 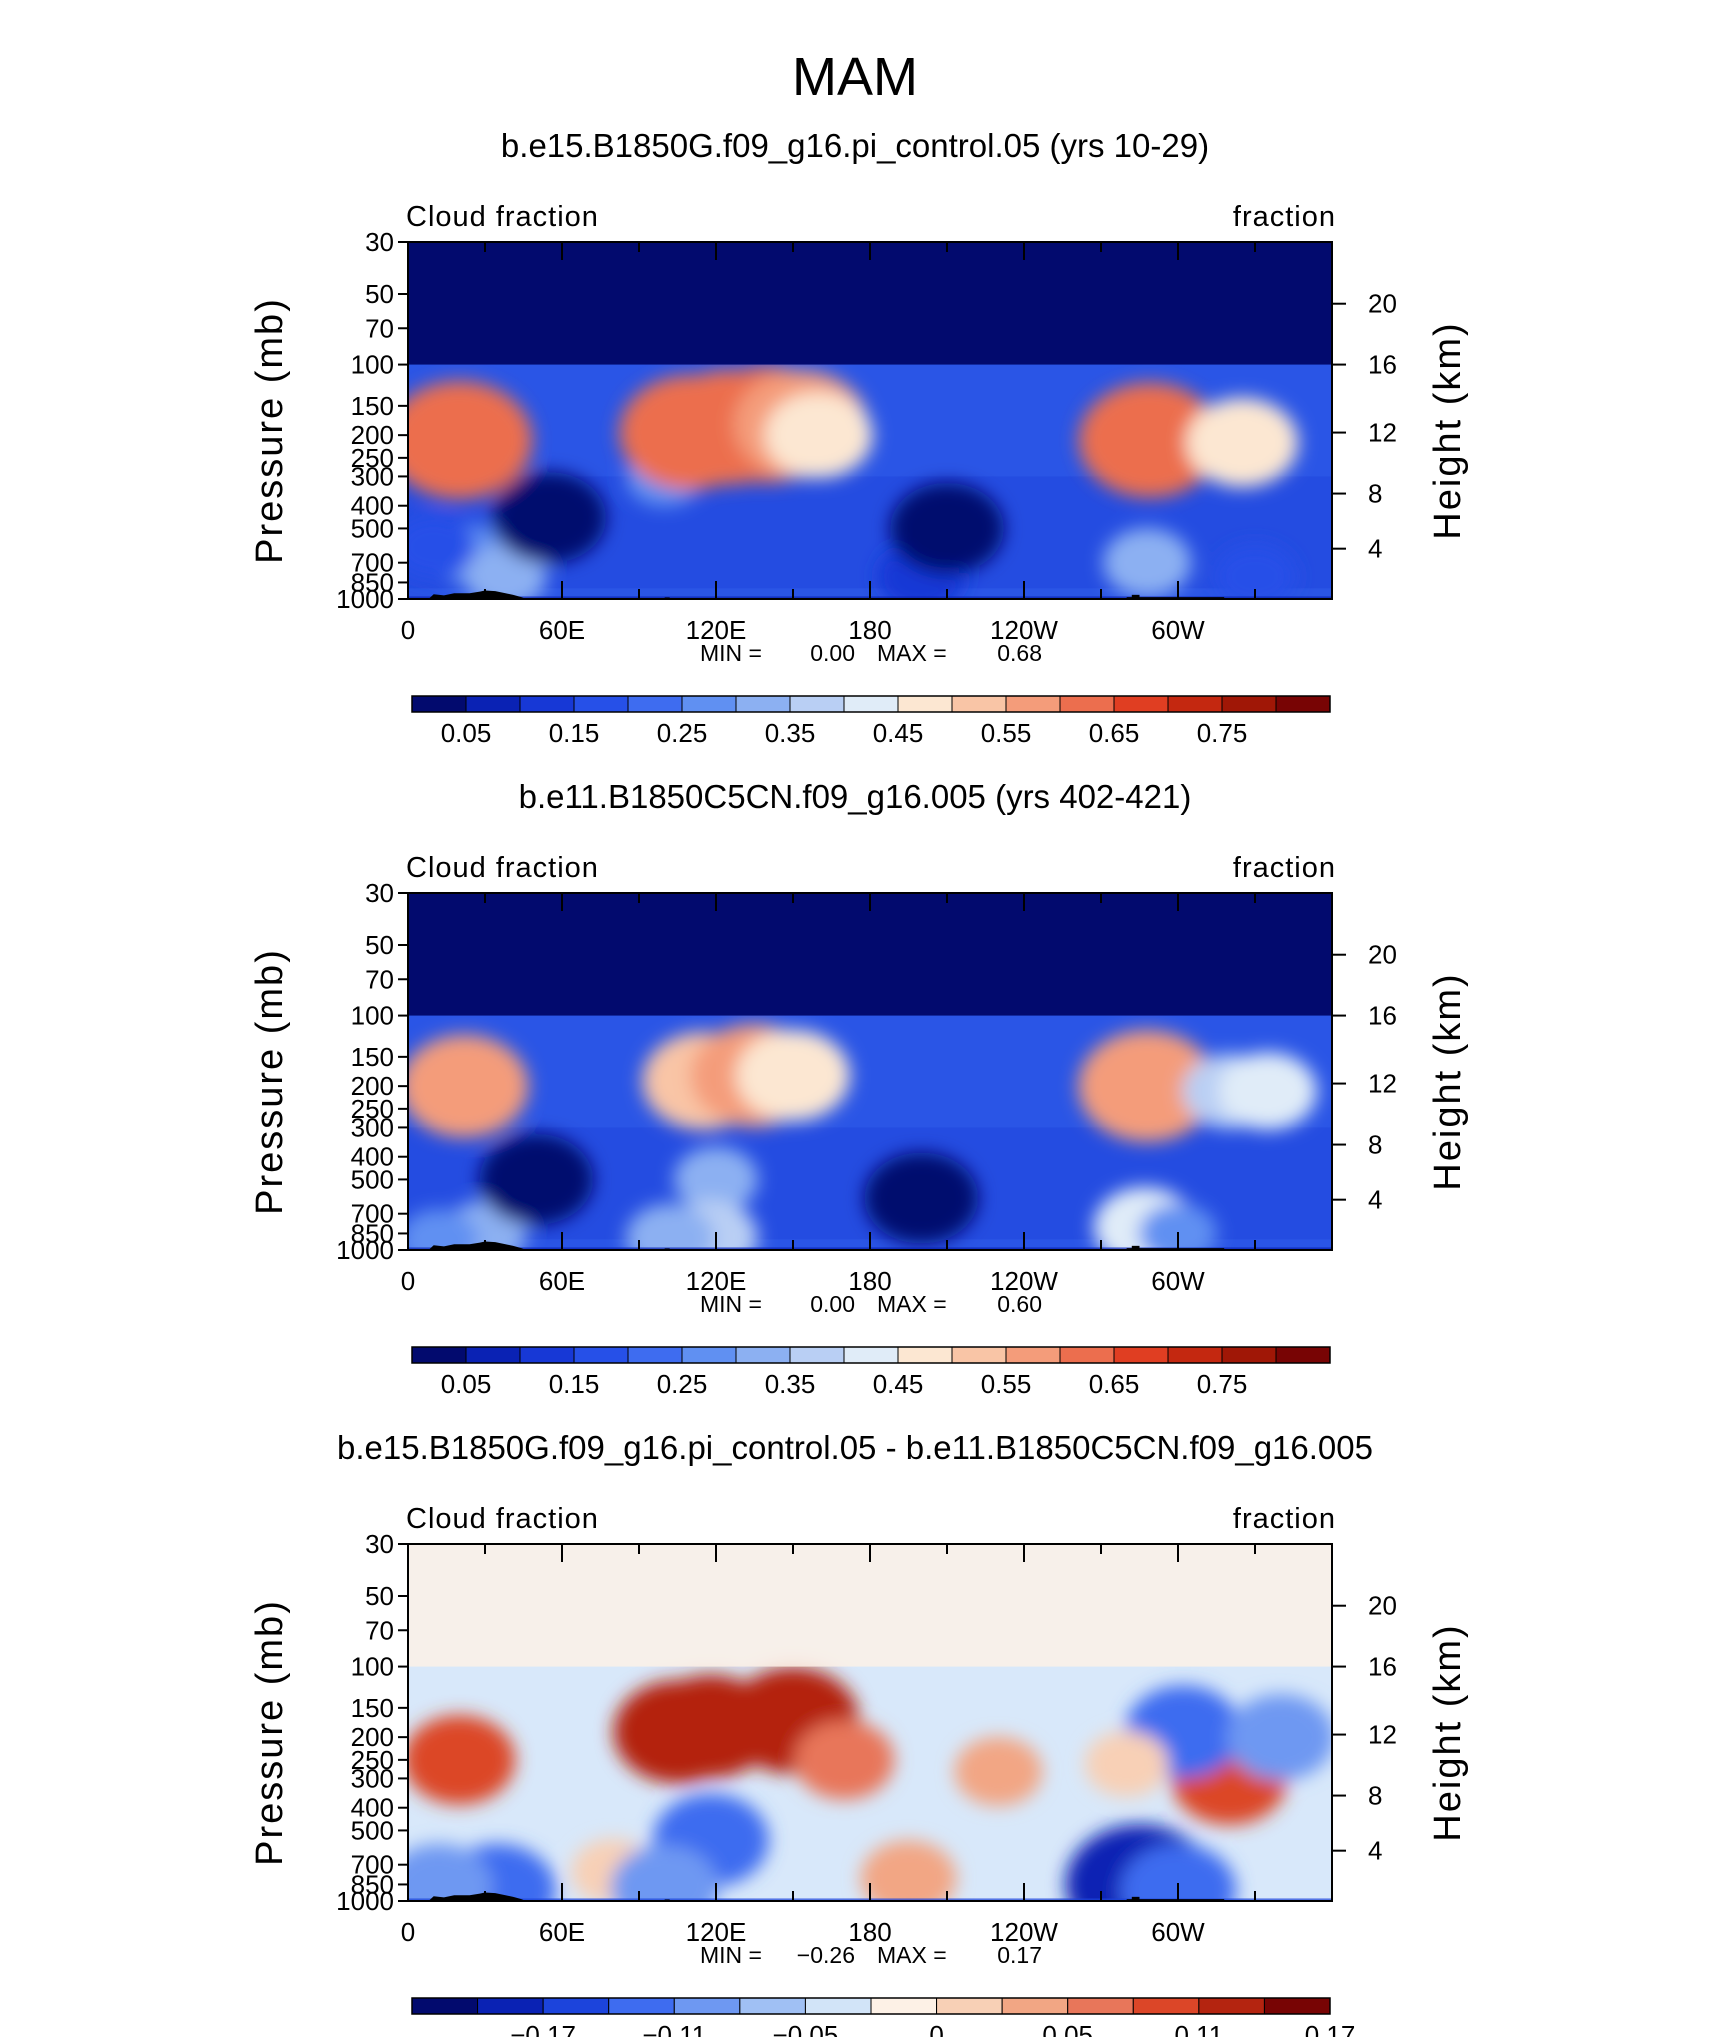 I want to click on max-value: 0.17, so click(x=1019, y=1955).